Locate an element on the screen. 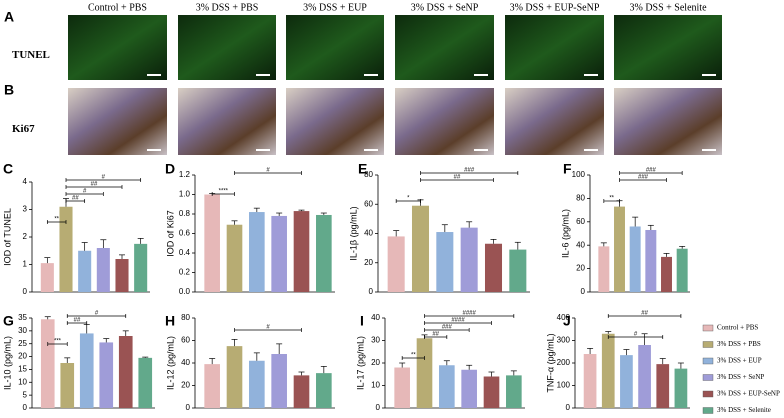  y-tick-label: 20 is located at coordinates (185, 385).